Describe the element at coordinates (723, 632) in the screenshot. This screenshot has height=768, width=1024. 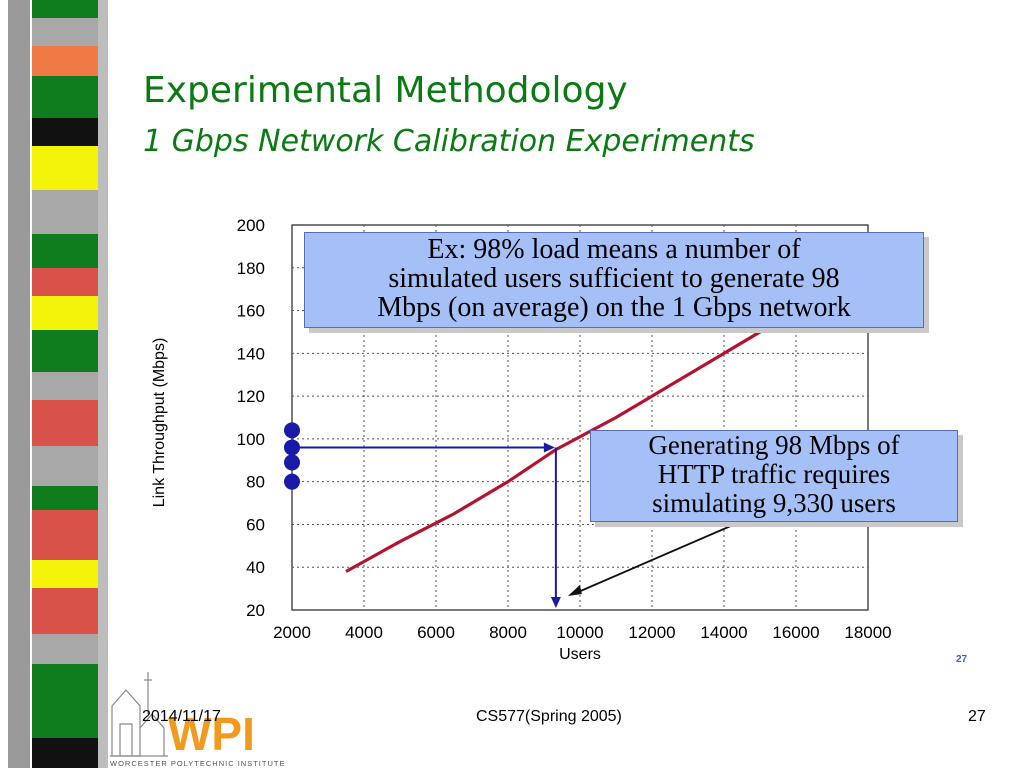
I see `x-tick-label: 14000` at that location.